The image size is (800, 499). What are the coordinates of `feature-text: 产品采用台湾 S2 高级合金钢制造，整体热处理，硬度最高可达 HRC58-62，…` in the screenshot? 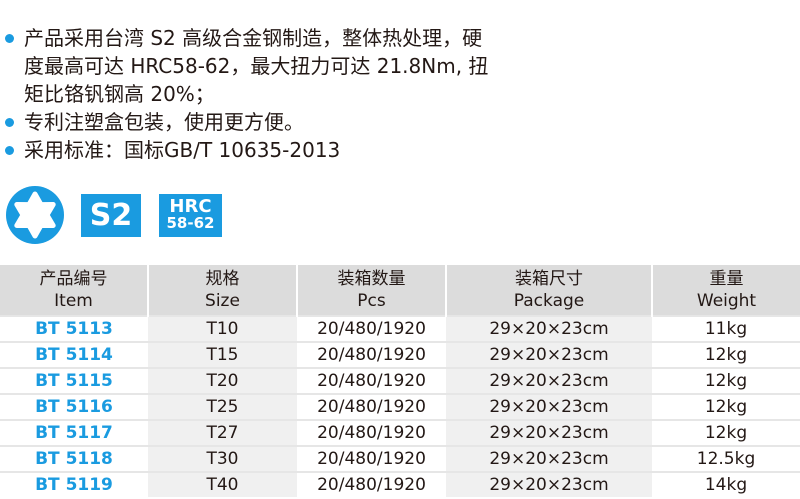 It's located at (256, 66).